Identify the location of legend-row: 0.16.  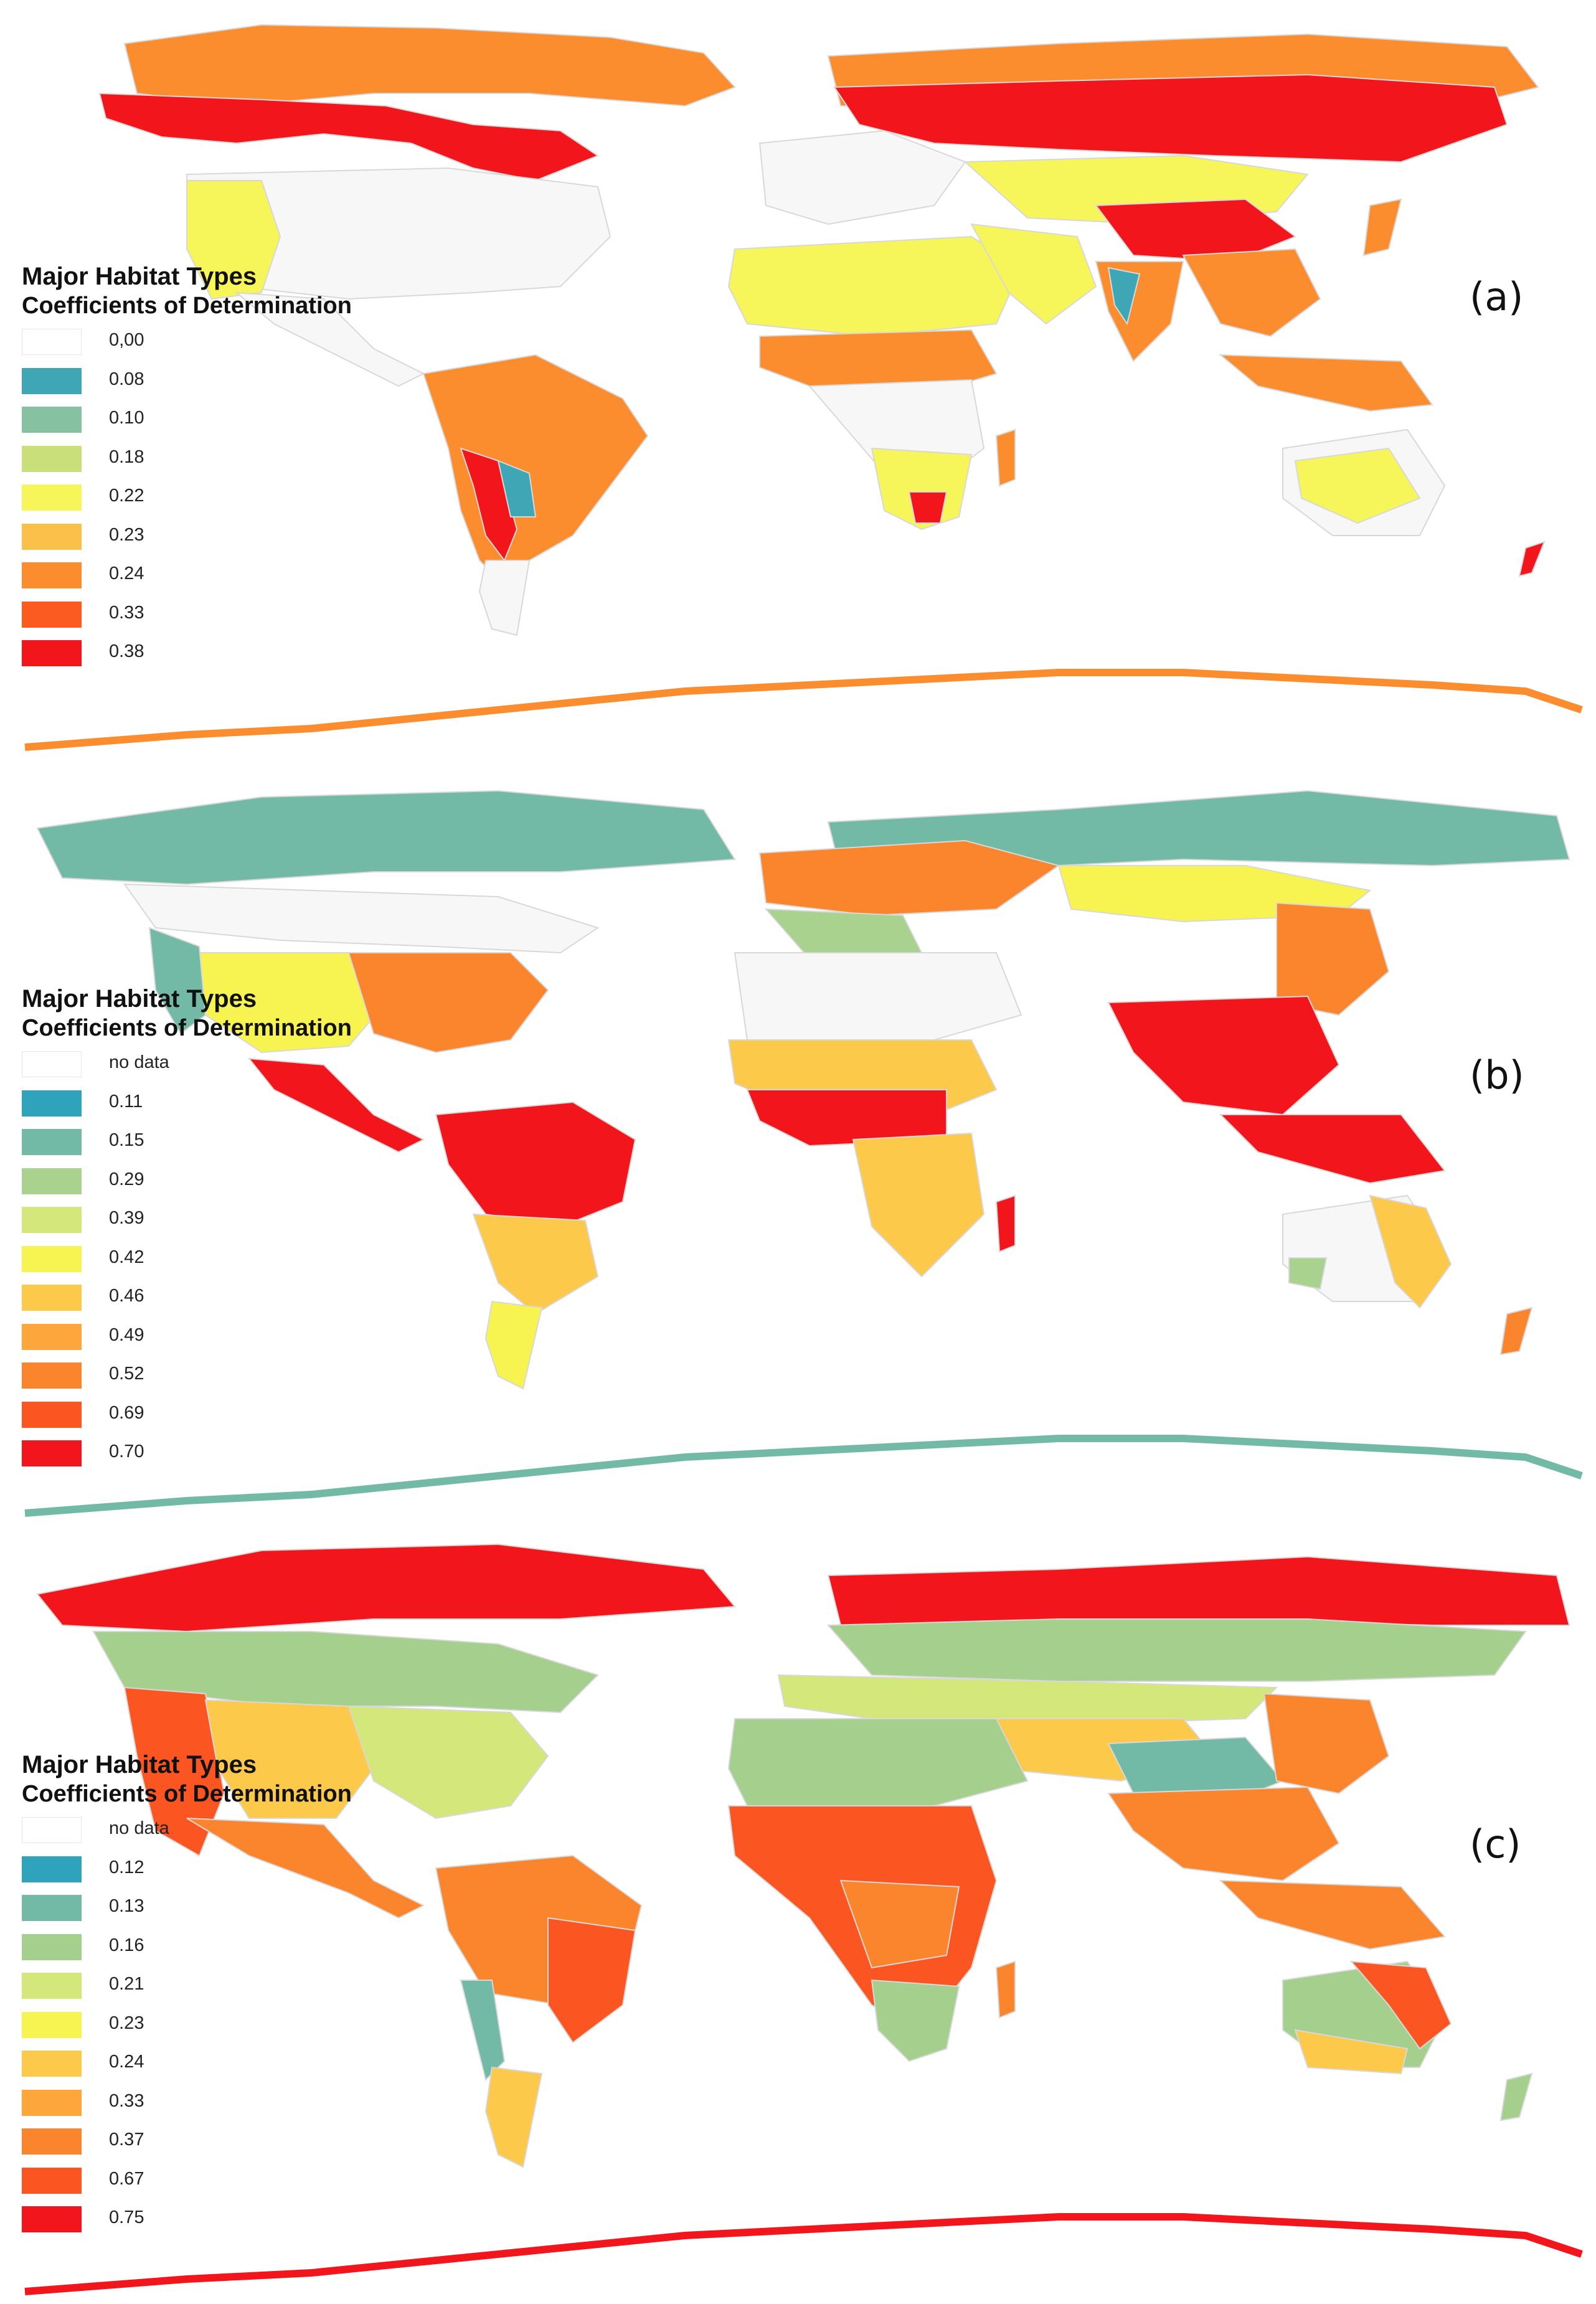
(187, 1951).